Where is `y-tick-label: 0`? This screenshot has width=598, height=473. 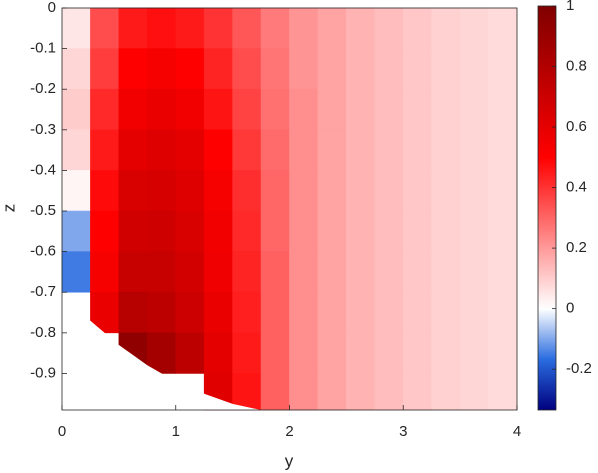
y-tick-label: 0 is located at coordinates (52, 8).